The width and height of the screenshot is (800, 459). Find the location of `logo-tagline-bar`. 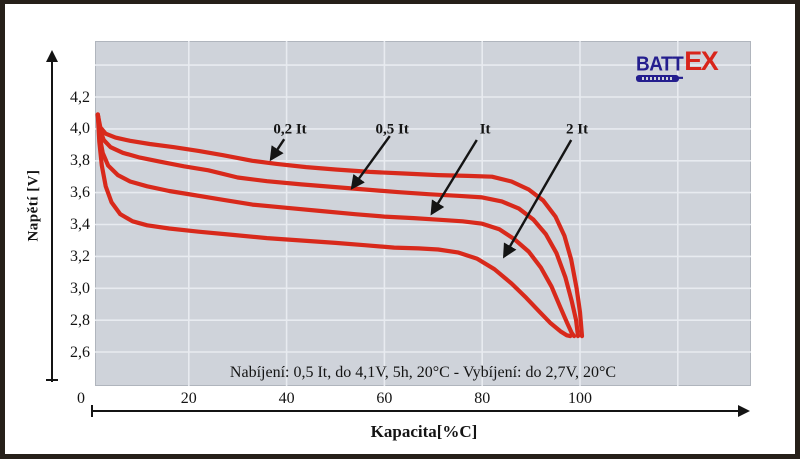

logo-tagline-bar is located at coordinates (657, 78).